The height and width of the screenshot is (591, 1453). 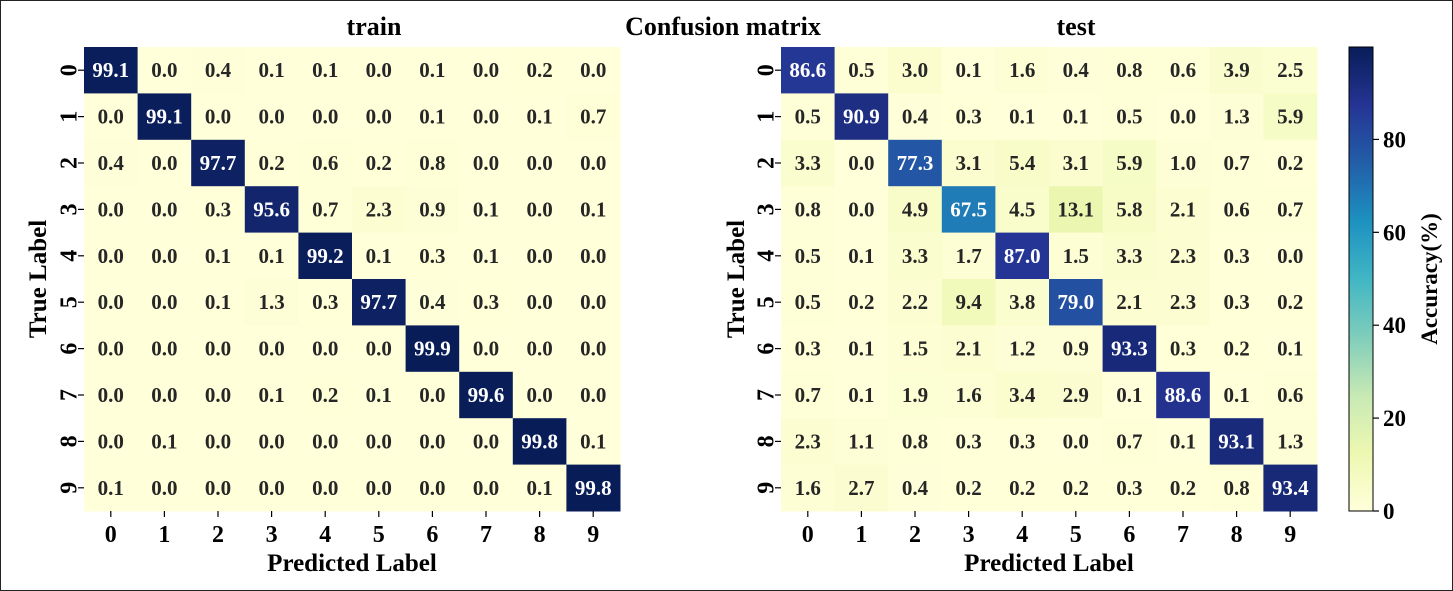 What do you see at coordinates (1129, 209) in the screenshot?
I see `cell-value-label: 5.8` at bounding box center [1129, 209].